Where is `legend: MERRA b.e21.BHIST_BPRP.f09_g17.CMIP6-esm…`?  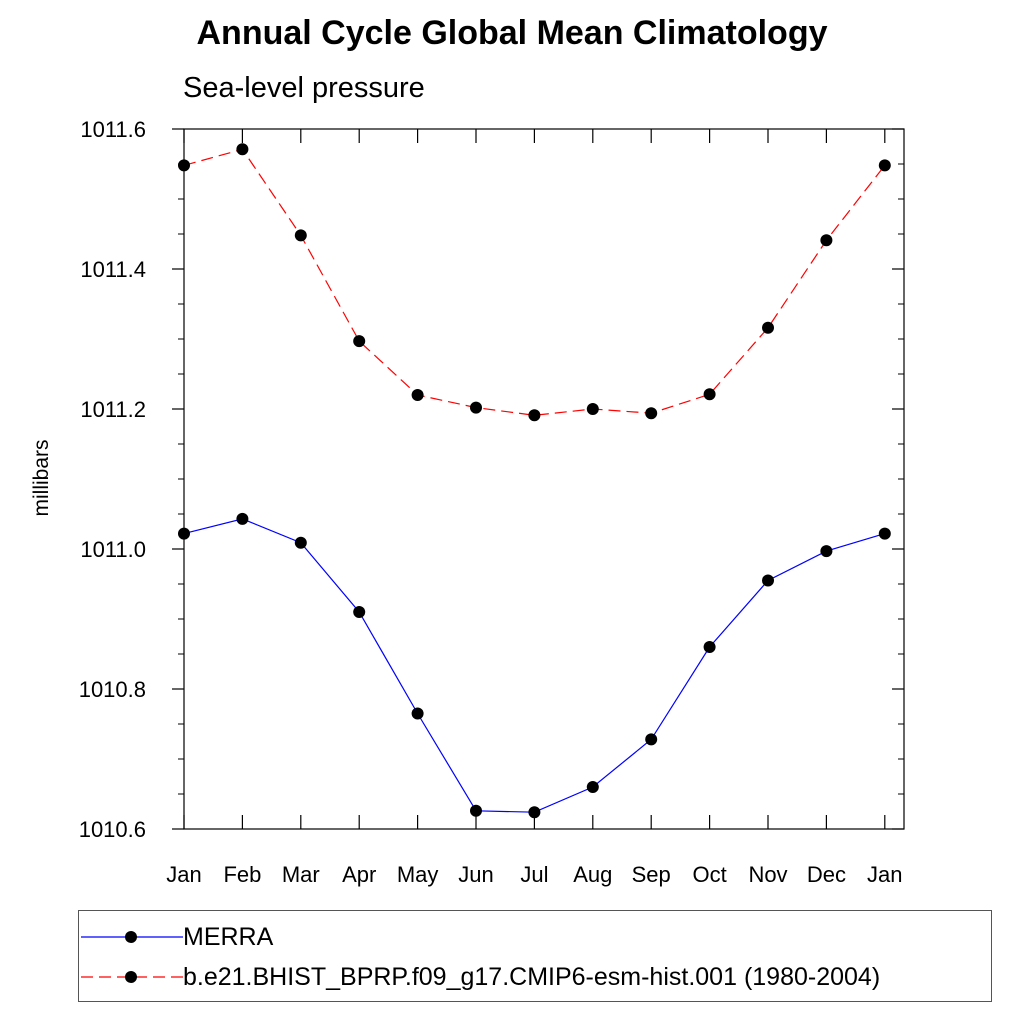 legend: MERRA b.e21.BHIST_BPRP.f09_g17.CMIP6-esm… is located at coordinates (535, 956).